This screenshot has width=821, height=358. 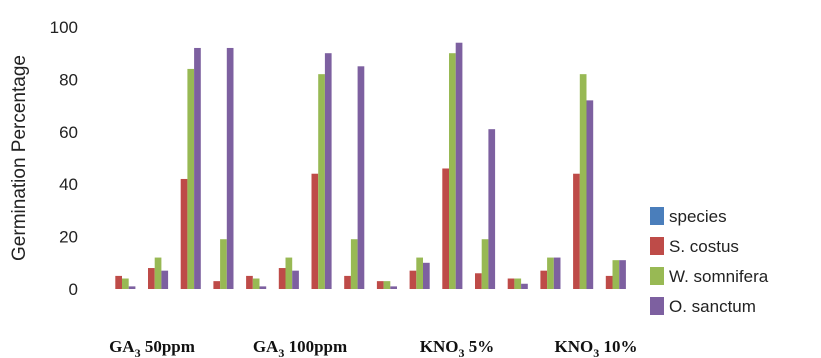 What do you see at coordinates (152, 347) in the screenshot?
I see `category-label: GA3 50ppm` at bounding box center [152, 347].